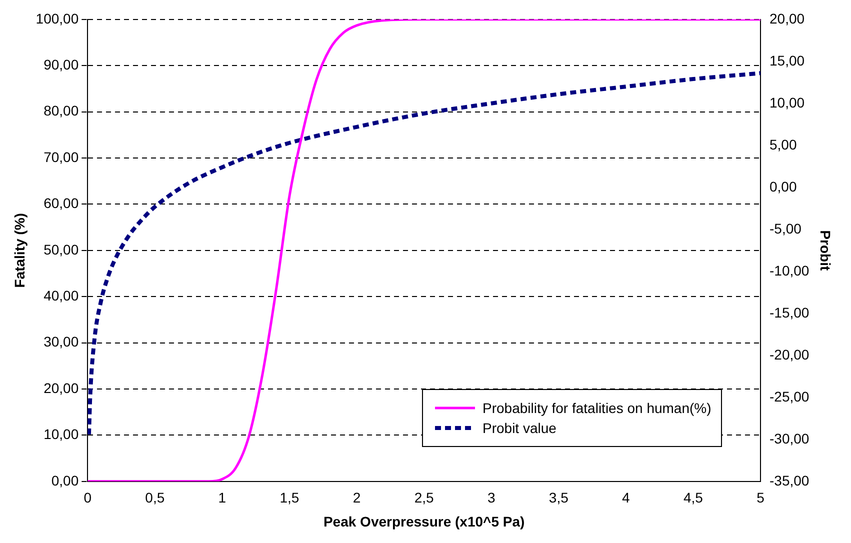 The width and height of the screenshot is (851, 543). Describe the element at coordinates (222, 498) in the screenshot. I see `x-tick-label: 1` at that location.